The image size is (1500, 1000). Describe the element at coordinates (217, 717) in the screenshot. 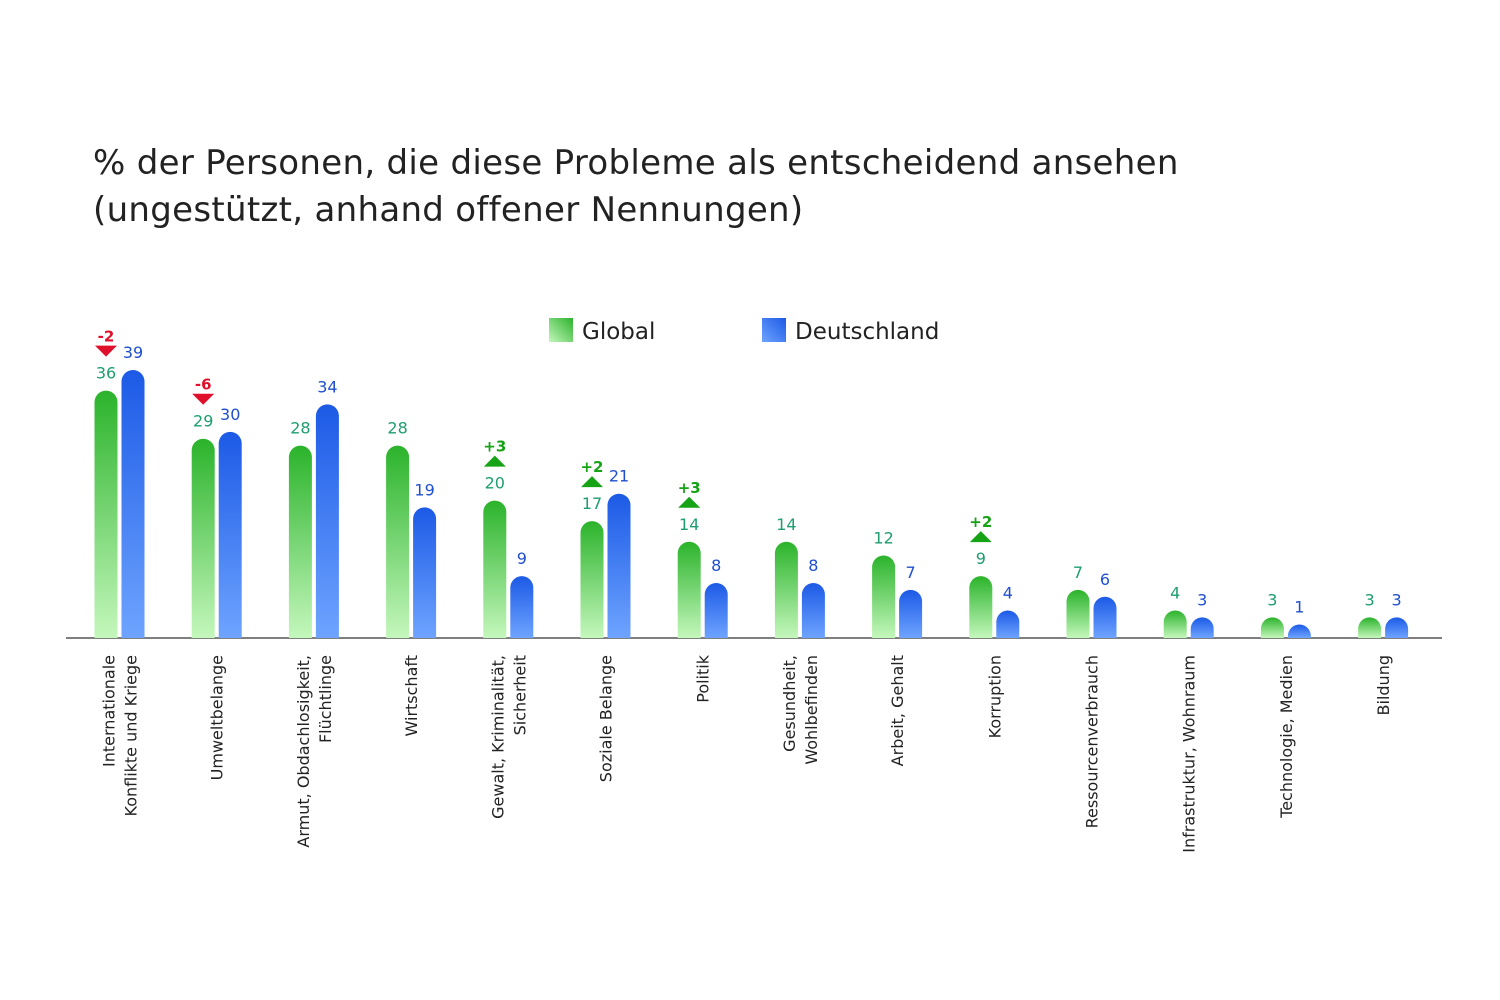

I see `category-label: Umweltbelange` at that location.